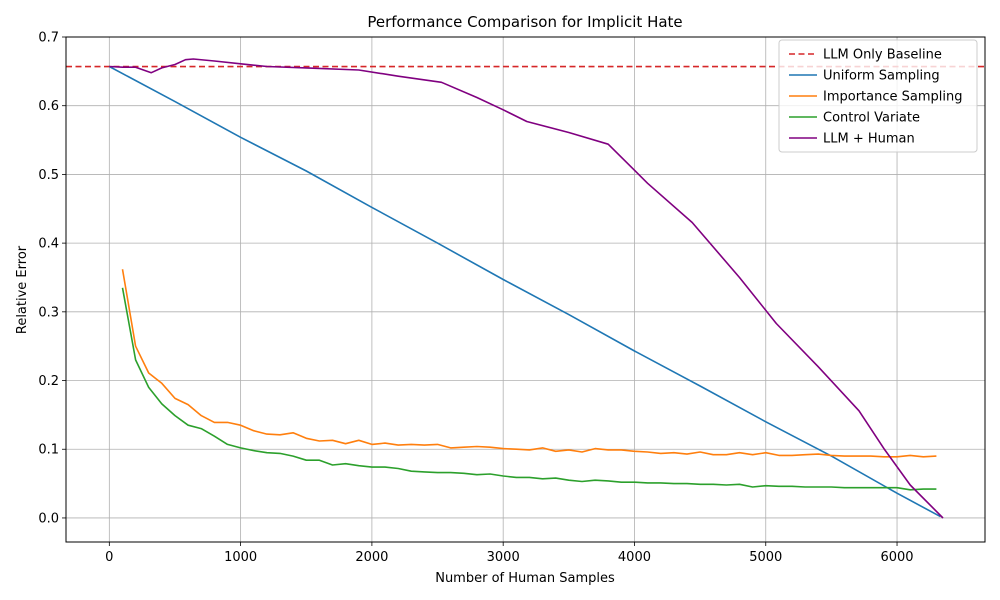 This screenshot has width=1000, height=600. What do you see at coordinates (881, 76) in the screenshot?
I see `legend-label: Uniform Sampling` at bounding box center [881, 76].